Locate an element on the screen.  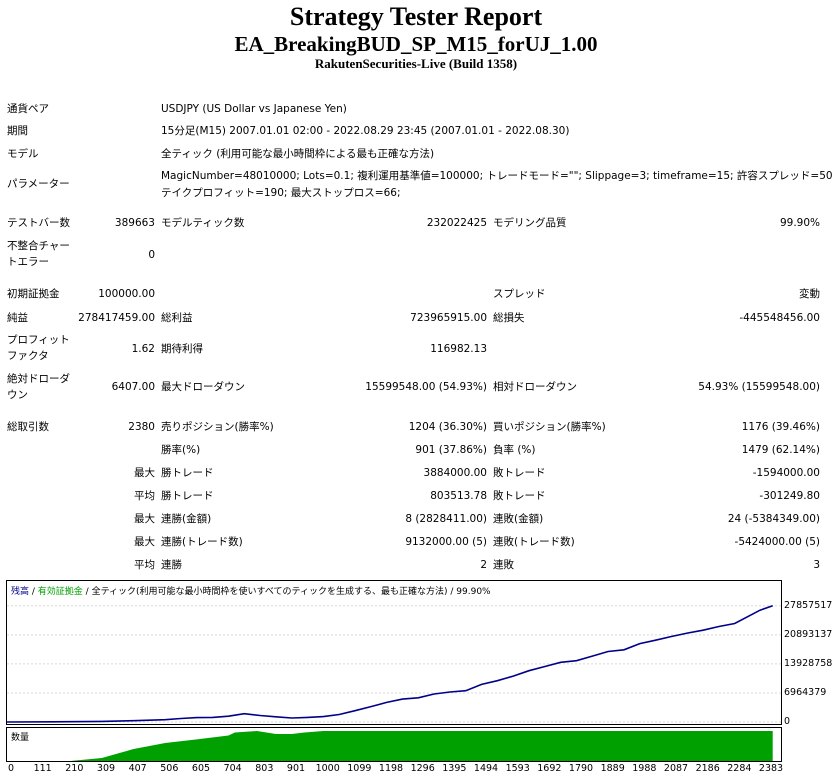
volume-area is located at coordinates (390, 746).